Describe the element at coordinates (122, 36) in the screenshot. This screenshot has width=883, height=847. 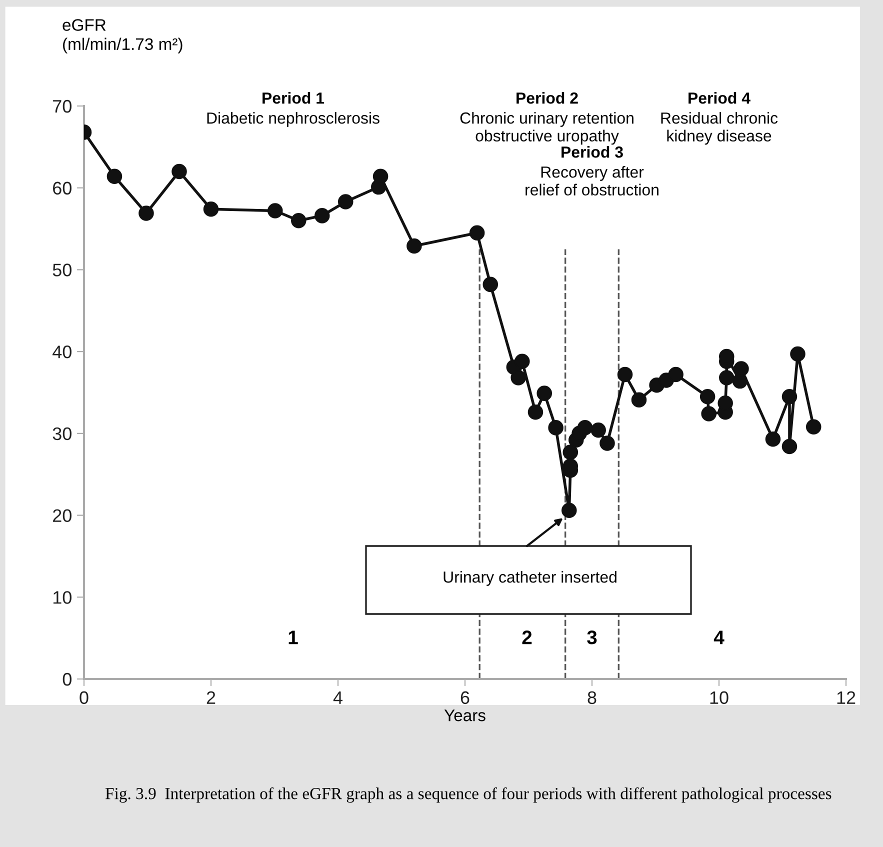
I see `y-axis-title: eGFR (ml/min/1.73 m²)` at that location.